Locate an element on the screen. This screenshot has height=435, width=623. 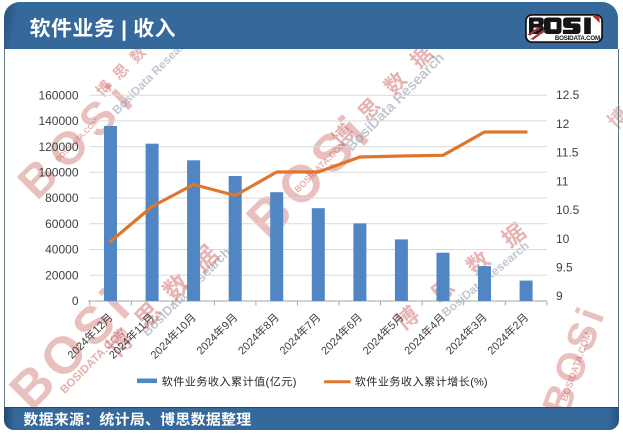
svg-text: 160000 is located at coordinates (58, 95).